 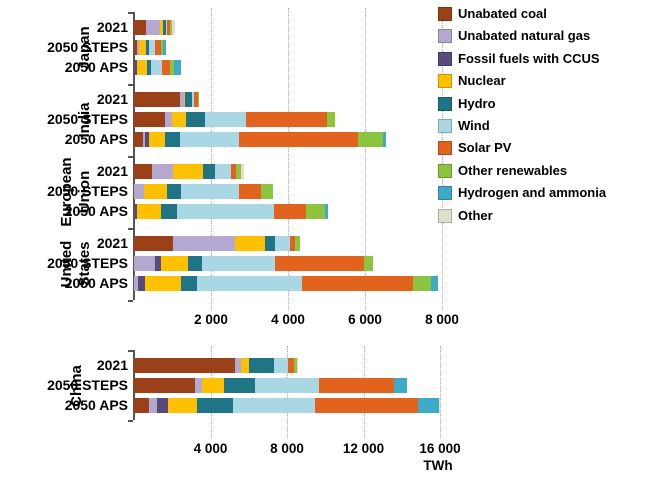 I want to click on legend-item: Unabated coal, so click(x=522, y=14).